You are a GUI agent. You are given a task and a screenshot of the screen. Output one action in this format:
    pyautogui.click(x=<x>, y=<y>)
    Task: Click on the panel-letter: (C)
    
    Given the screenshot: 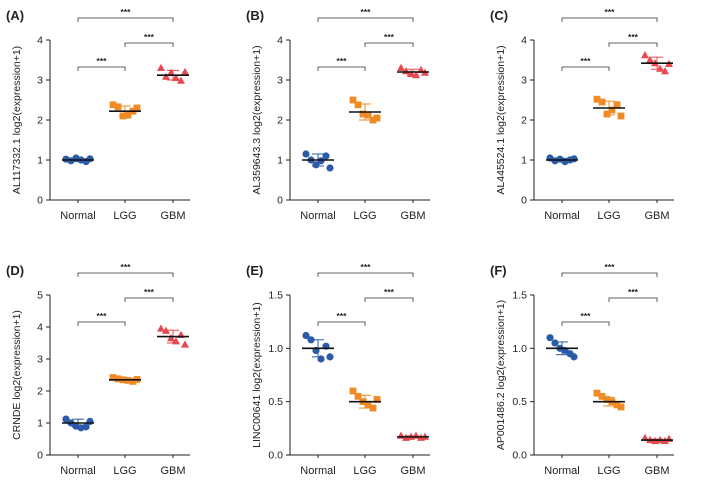 What is the action you would take?
    pyautogui.click(x=499, y=15)
    